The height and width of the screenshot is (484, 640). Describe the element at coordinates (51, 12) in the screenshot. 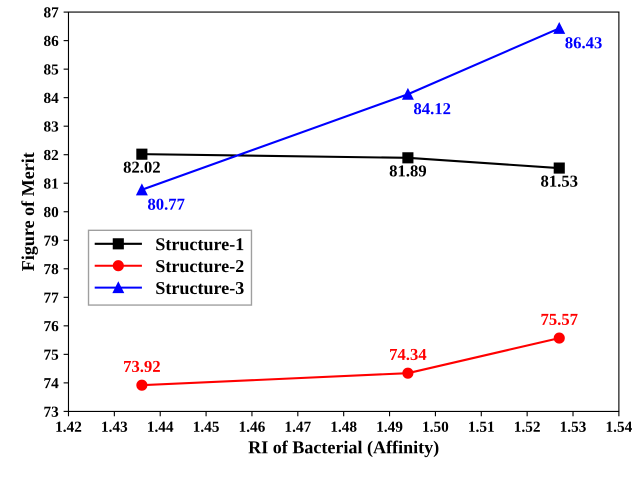

I see `y-tick-label: 87` at that location.